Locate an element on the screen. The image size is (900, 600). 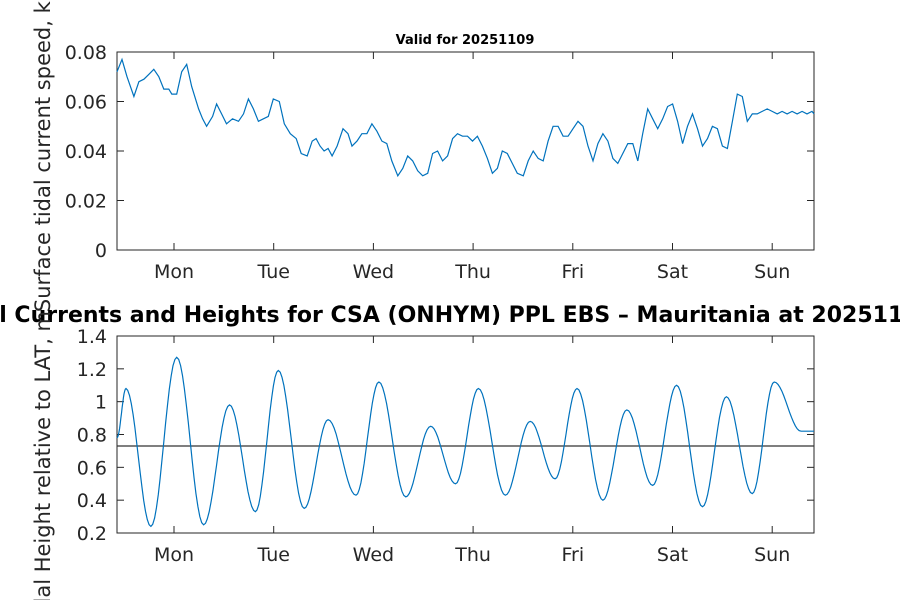
current-speed-x-tick-label: Fri is located at coordinates (572, 272).